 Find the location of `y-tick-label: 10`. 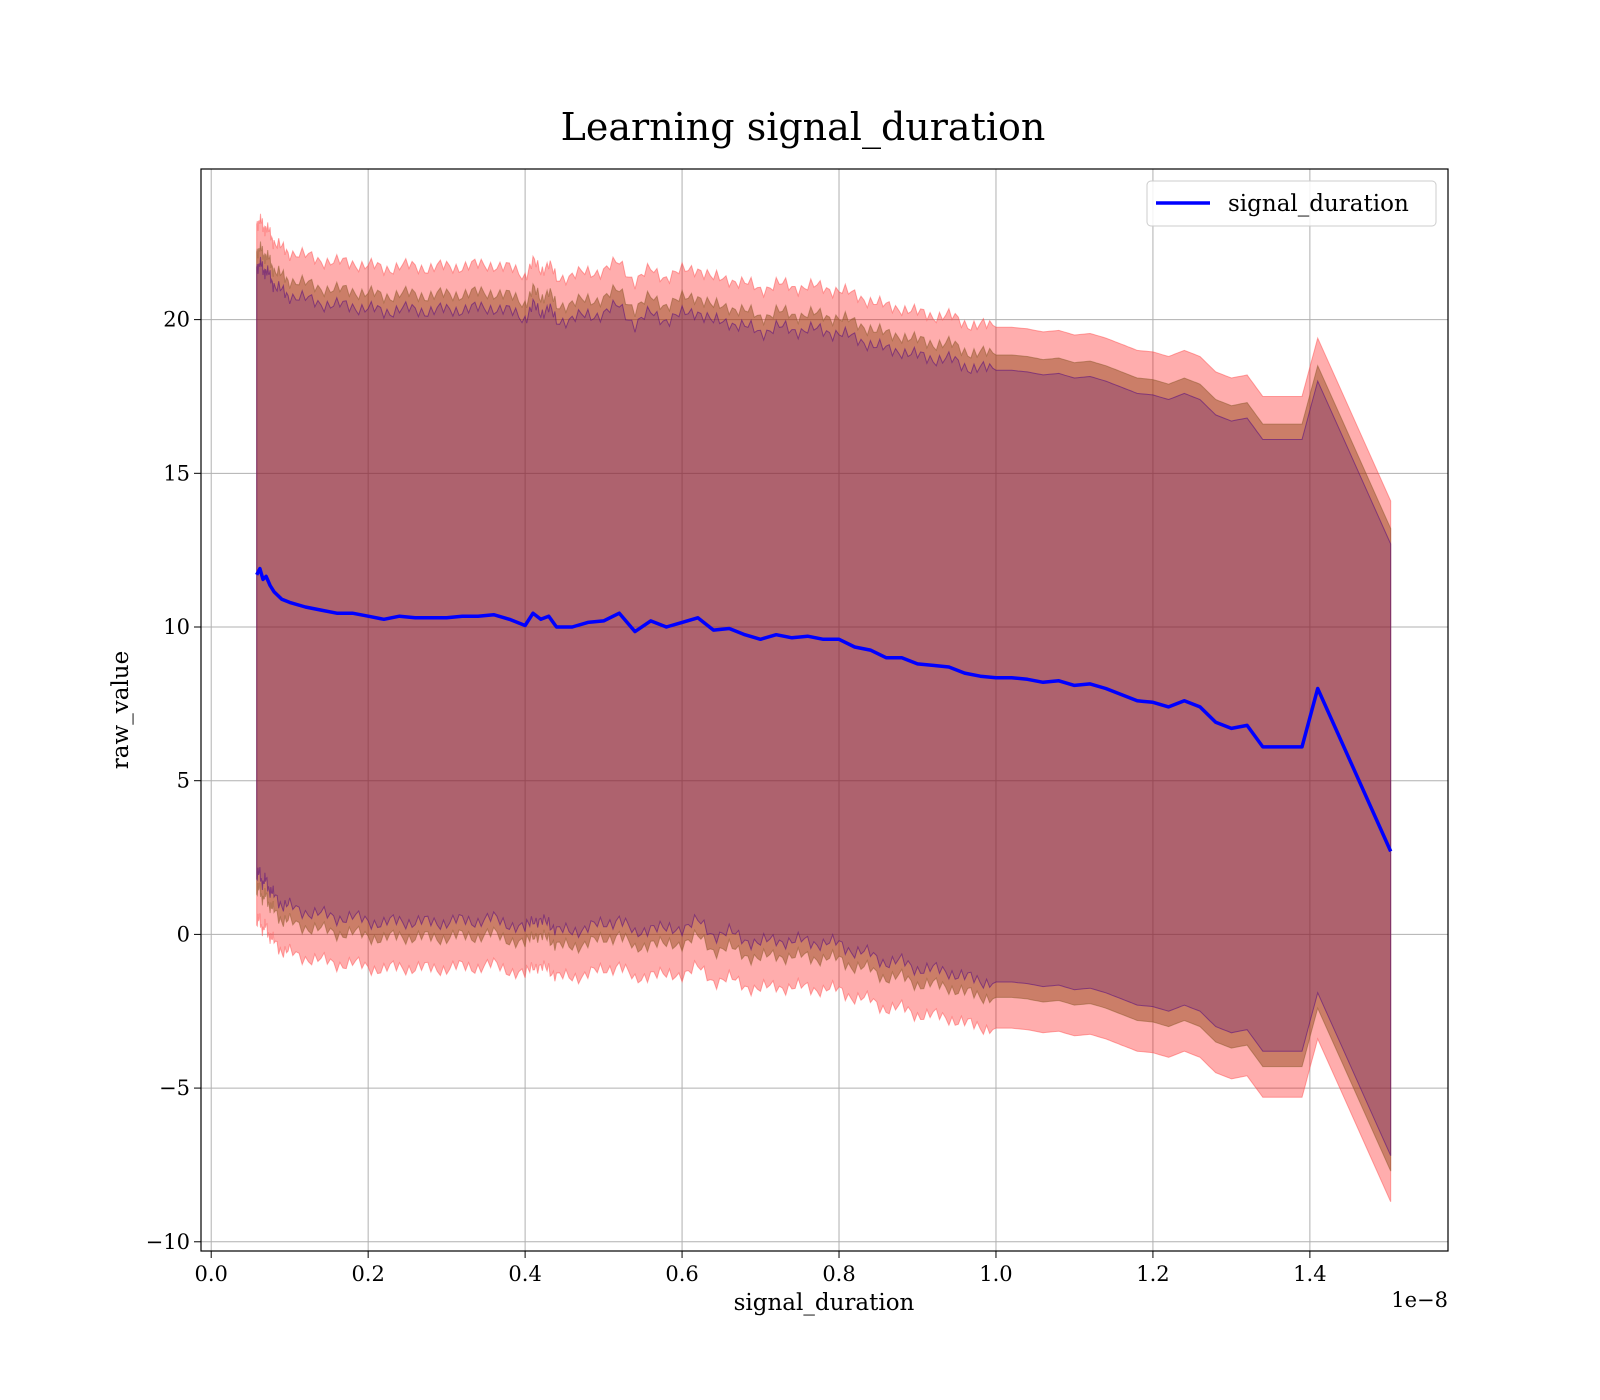

y-tick-label: 10 is located at coordinates (176, 627).